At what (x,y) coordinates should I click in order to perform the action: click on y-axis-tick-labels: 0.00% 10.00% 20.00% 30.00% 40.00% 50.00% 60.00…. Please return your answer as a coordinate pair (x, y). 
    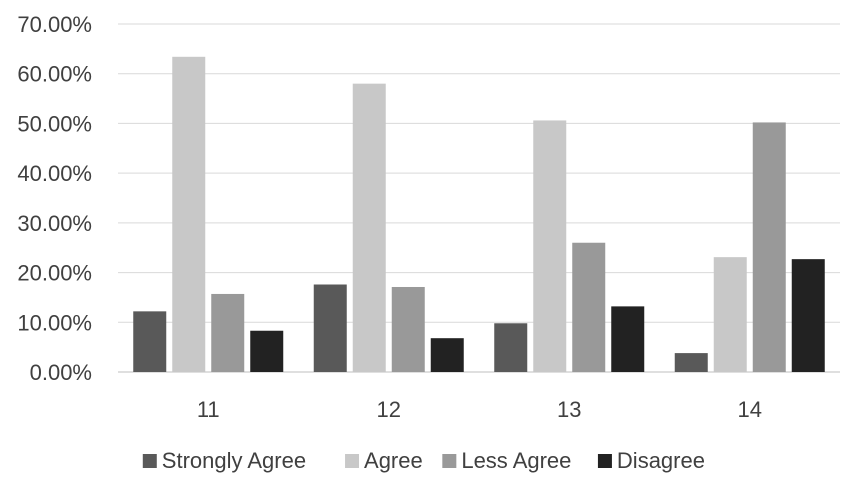
    Looking at the image, I should click on (54, 198).